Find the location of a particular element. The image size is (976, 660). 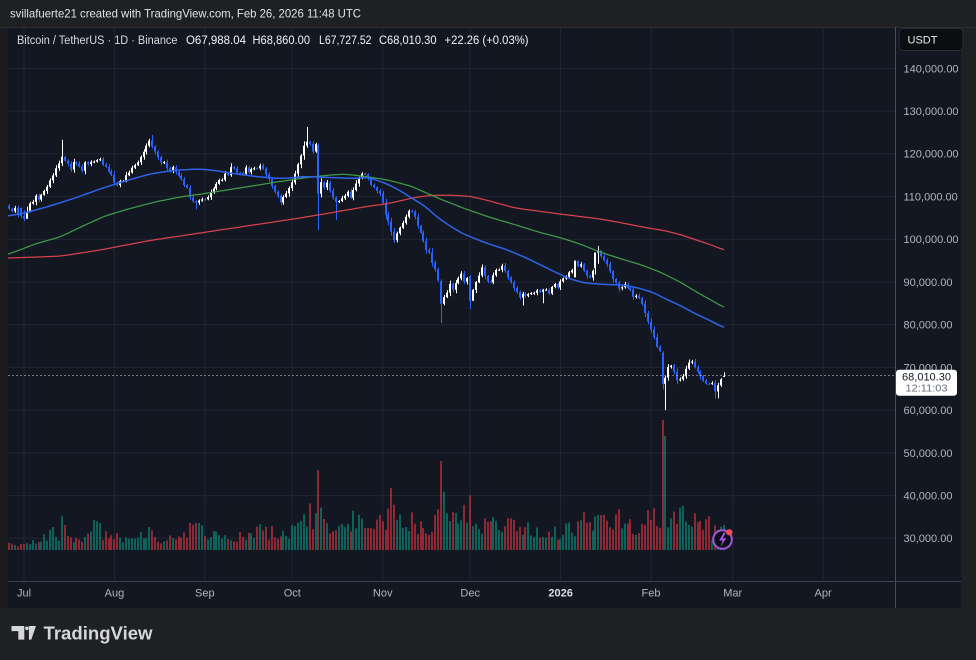

svg-text: 60,000.00 is located at coordinates (928, 411).